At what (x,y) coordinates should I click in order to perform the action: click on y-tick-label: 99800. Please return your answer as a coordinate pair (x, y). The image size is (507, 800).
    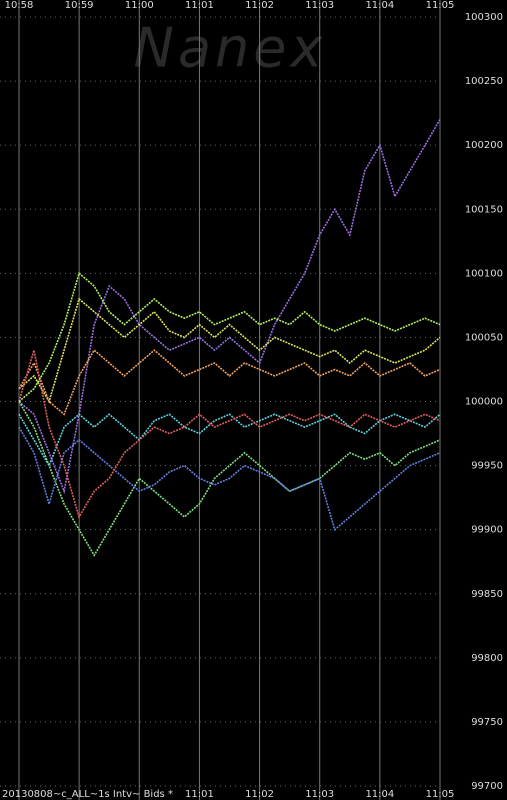
    Looking at the image, I should click on (487, 658).